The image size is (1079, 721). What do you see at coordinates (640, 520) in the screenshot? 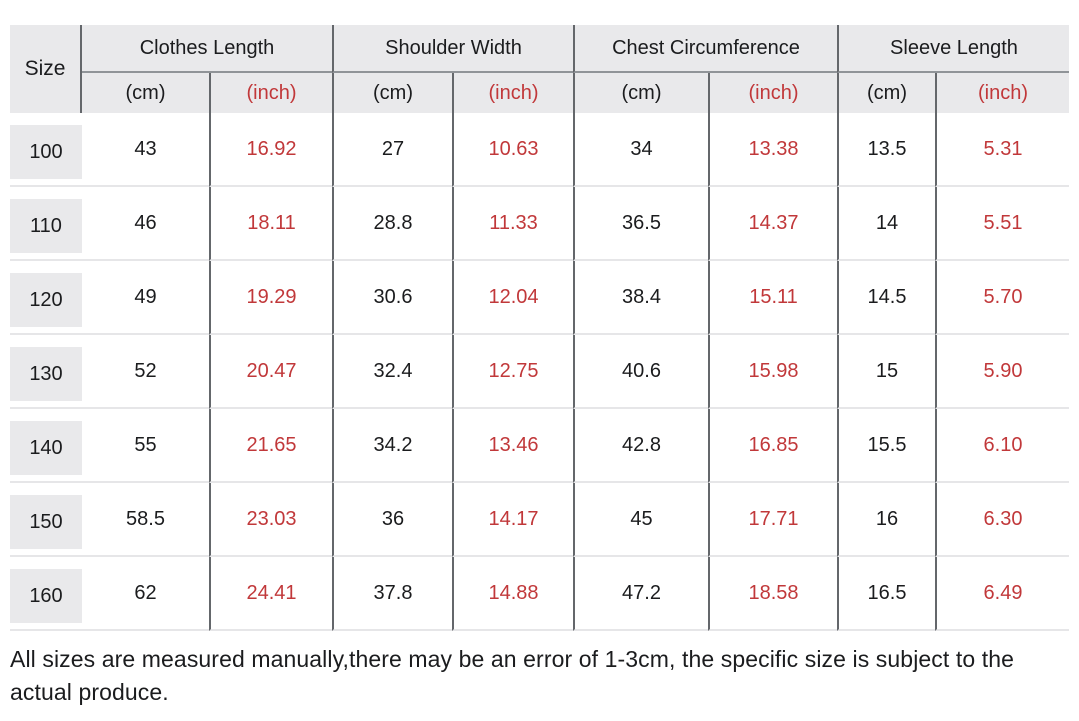
I see `cell-chest-cm: 45` at bounding box center [640, 520].